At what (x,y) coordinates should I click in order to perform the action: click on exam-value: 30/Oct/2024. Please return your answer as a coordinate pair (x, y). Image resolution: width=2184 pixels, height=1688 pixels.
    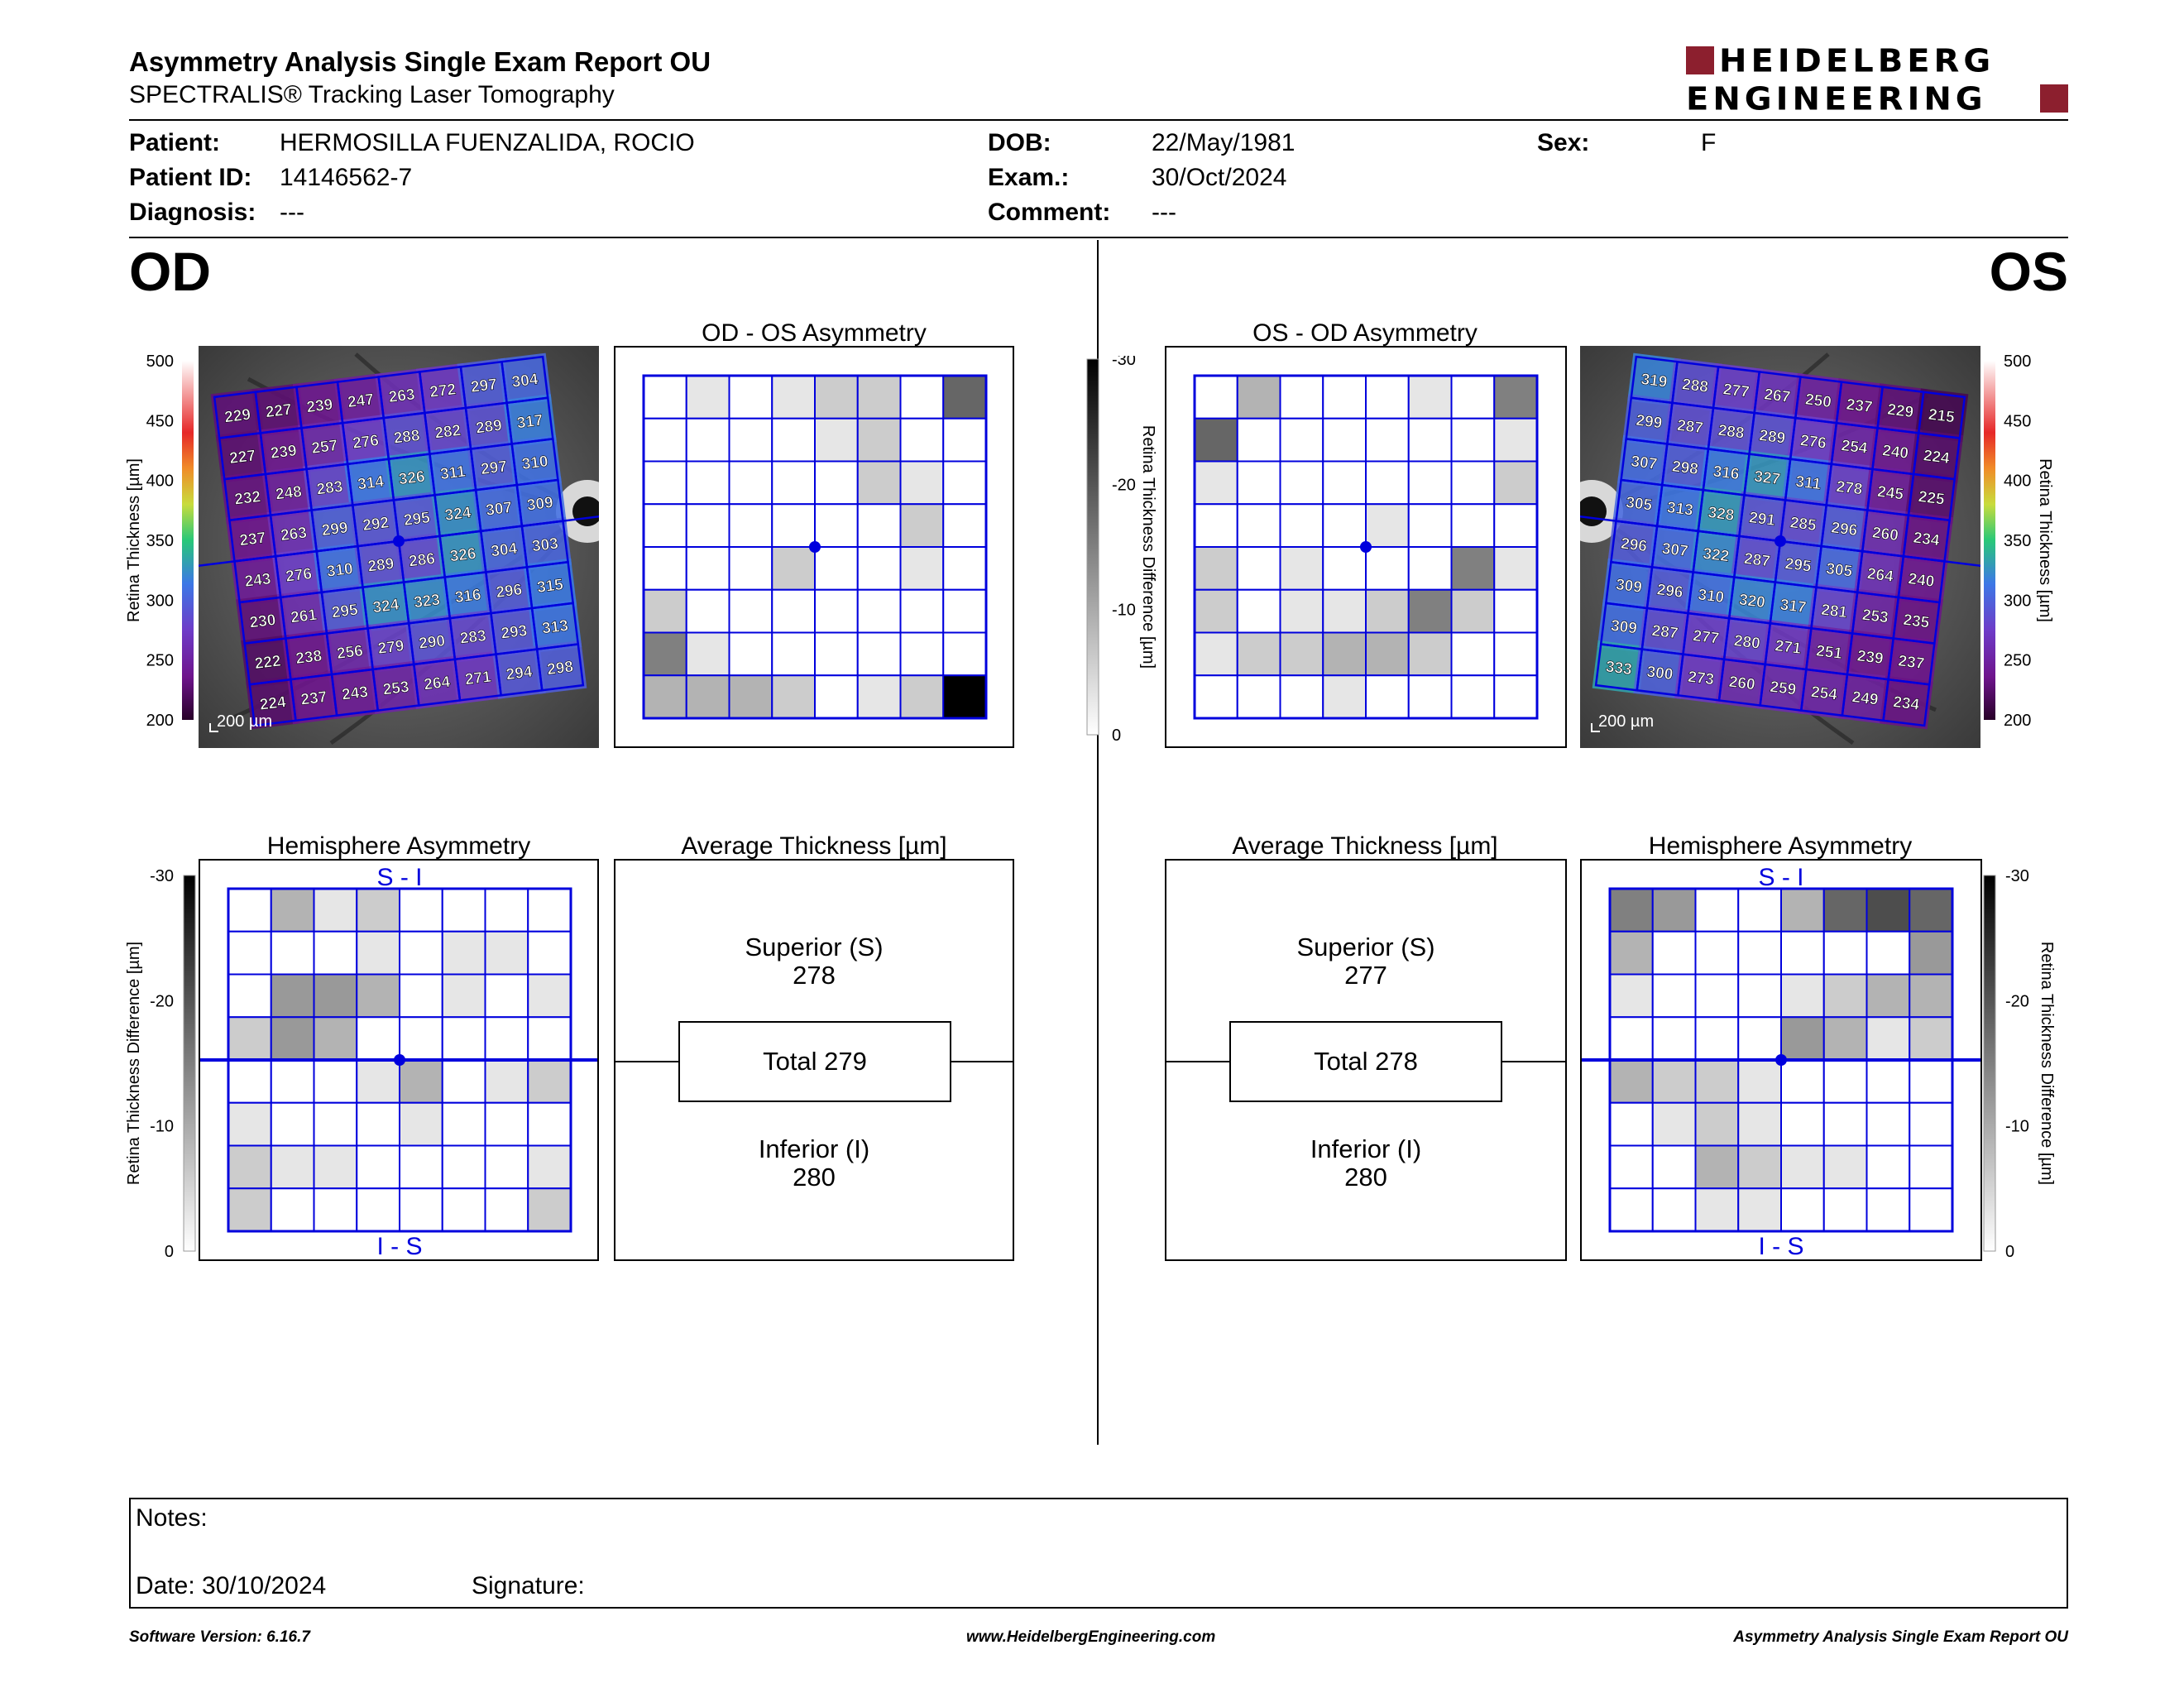
    Looking at the image, I should click on (1219, 177).